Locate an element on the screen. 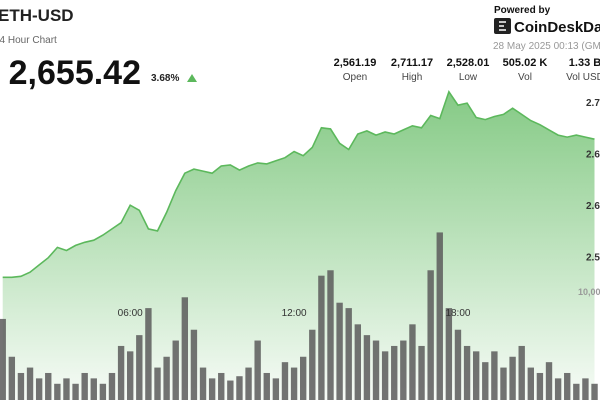 This screenshot has width=600, height=400. stat-value: 2,561.19 is located at coordinates (355, 63).